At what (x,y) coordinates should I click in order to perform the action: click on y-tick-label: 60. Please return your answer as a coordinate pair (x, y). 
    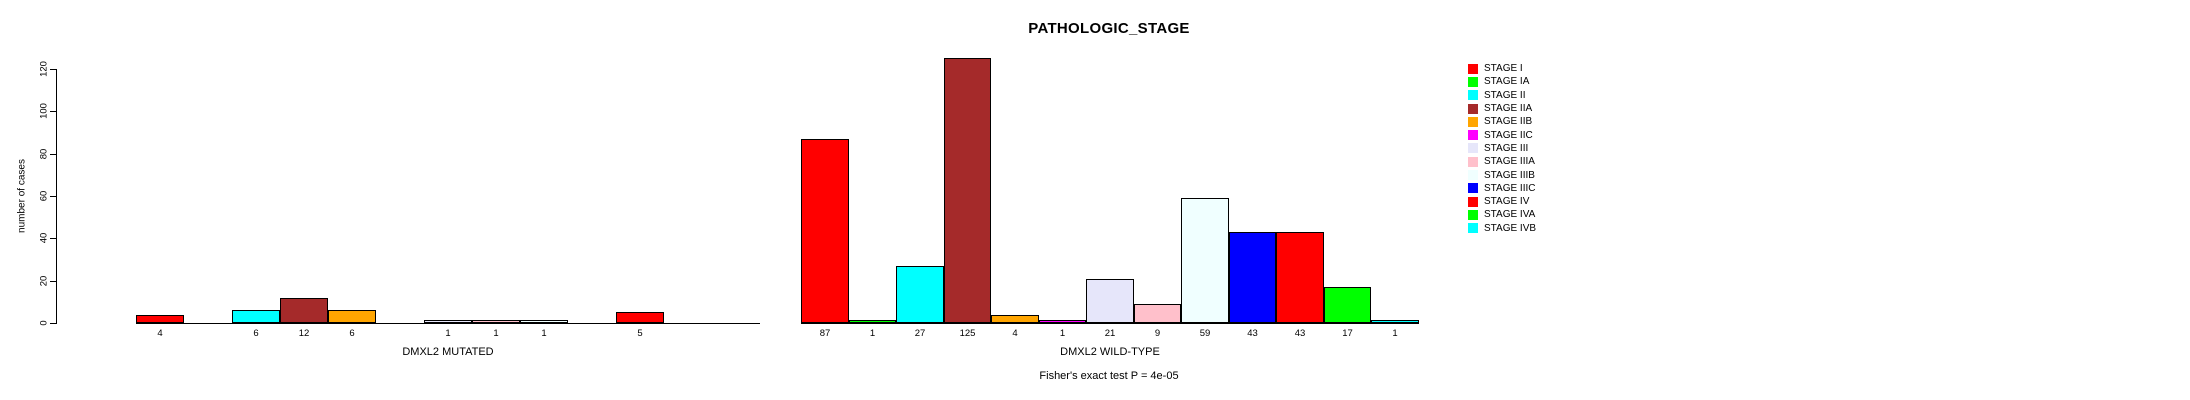
    Looking at the image, I should click on (44, 196).